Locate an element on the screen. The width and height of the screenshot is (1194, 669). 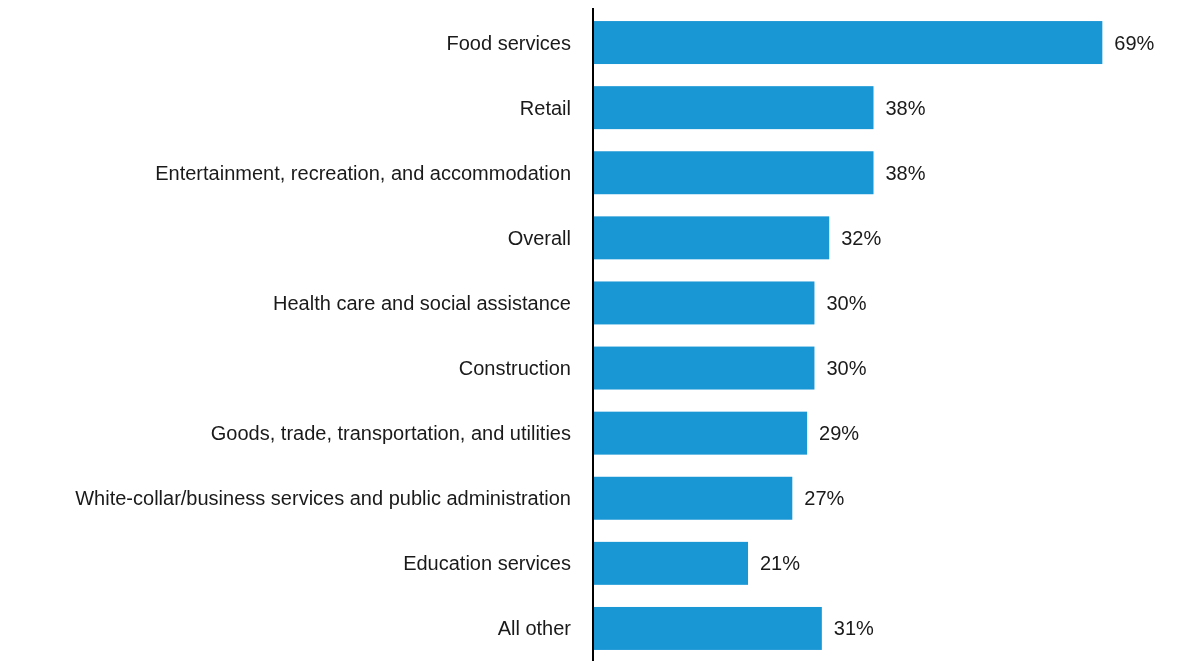
y-tick-label: Food services is located at coordinates (508, 42).